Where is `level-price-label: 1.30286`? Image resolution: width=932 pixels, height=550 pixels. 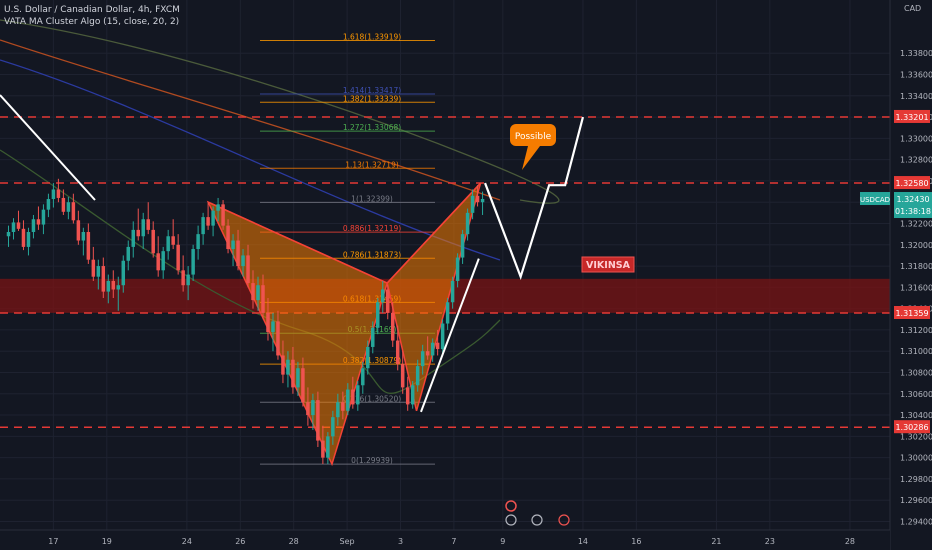
level-price-label: 1.30286 is located at coordinates (911, 427).